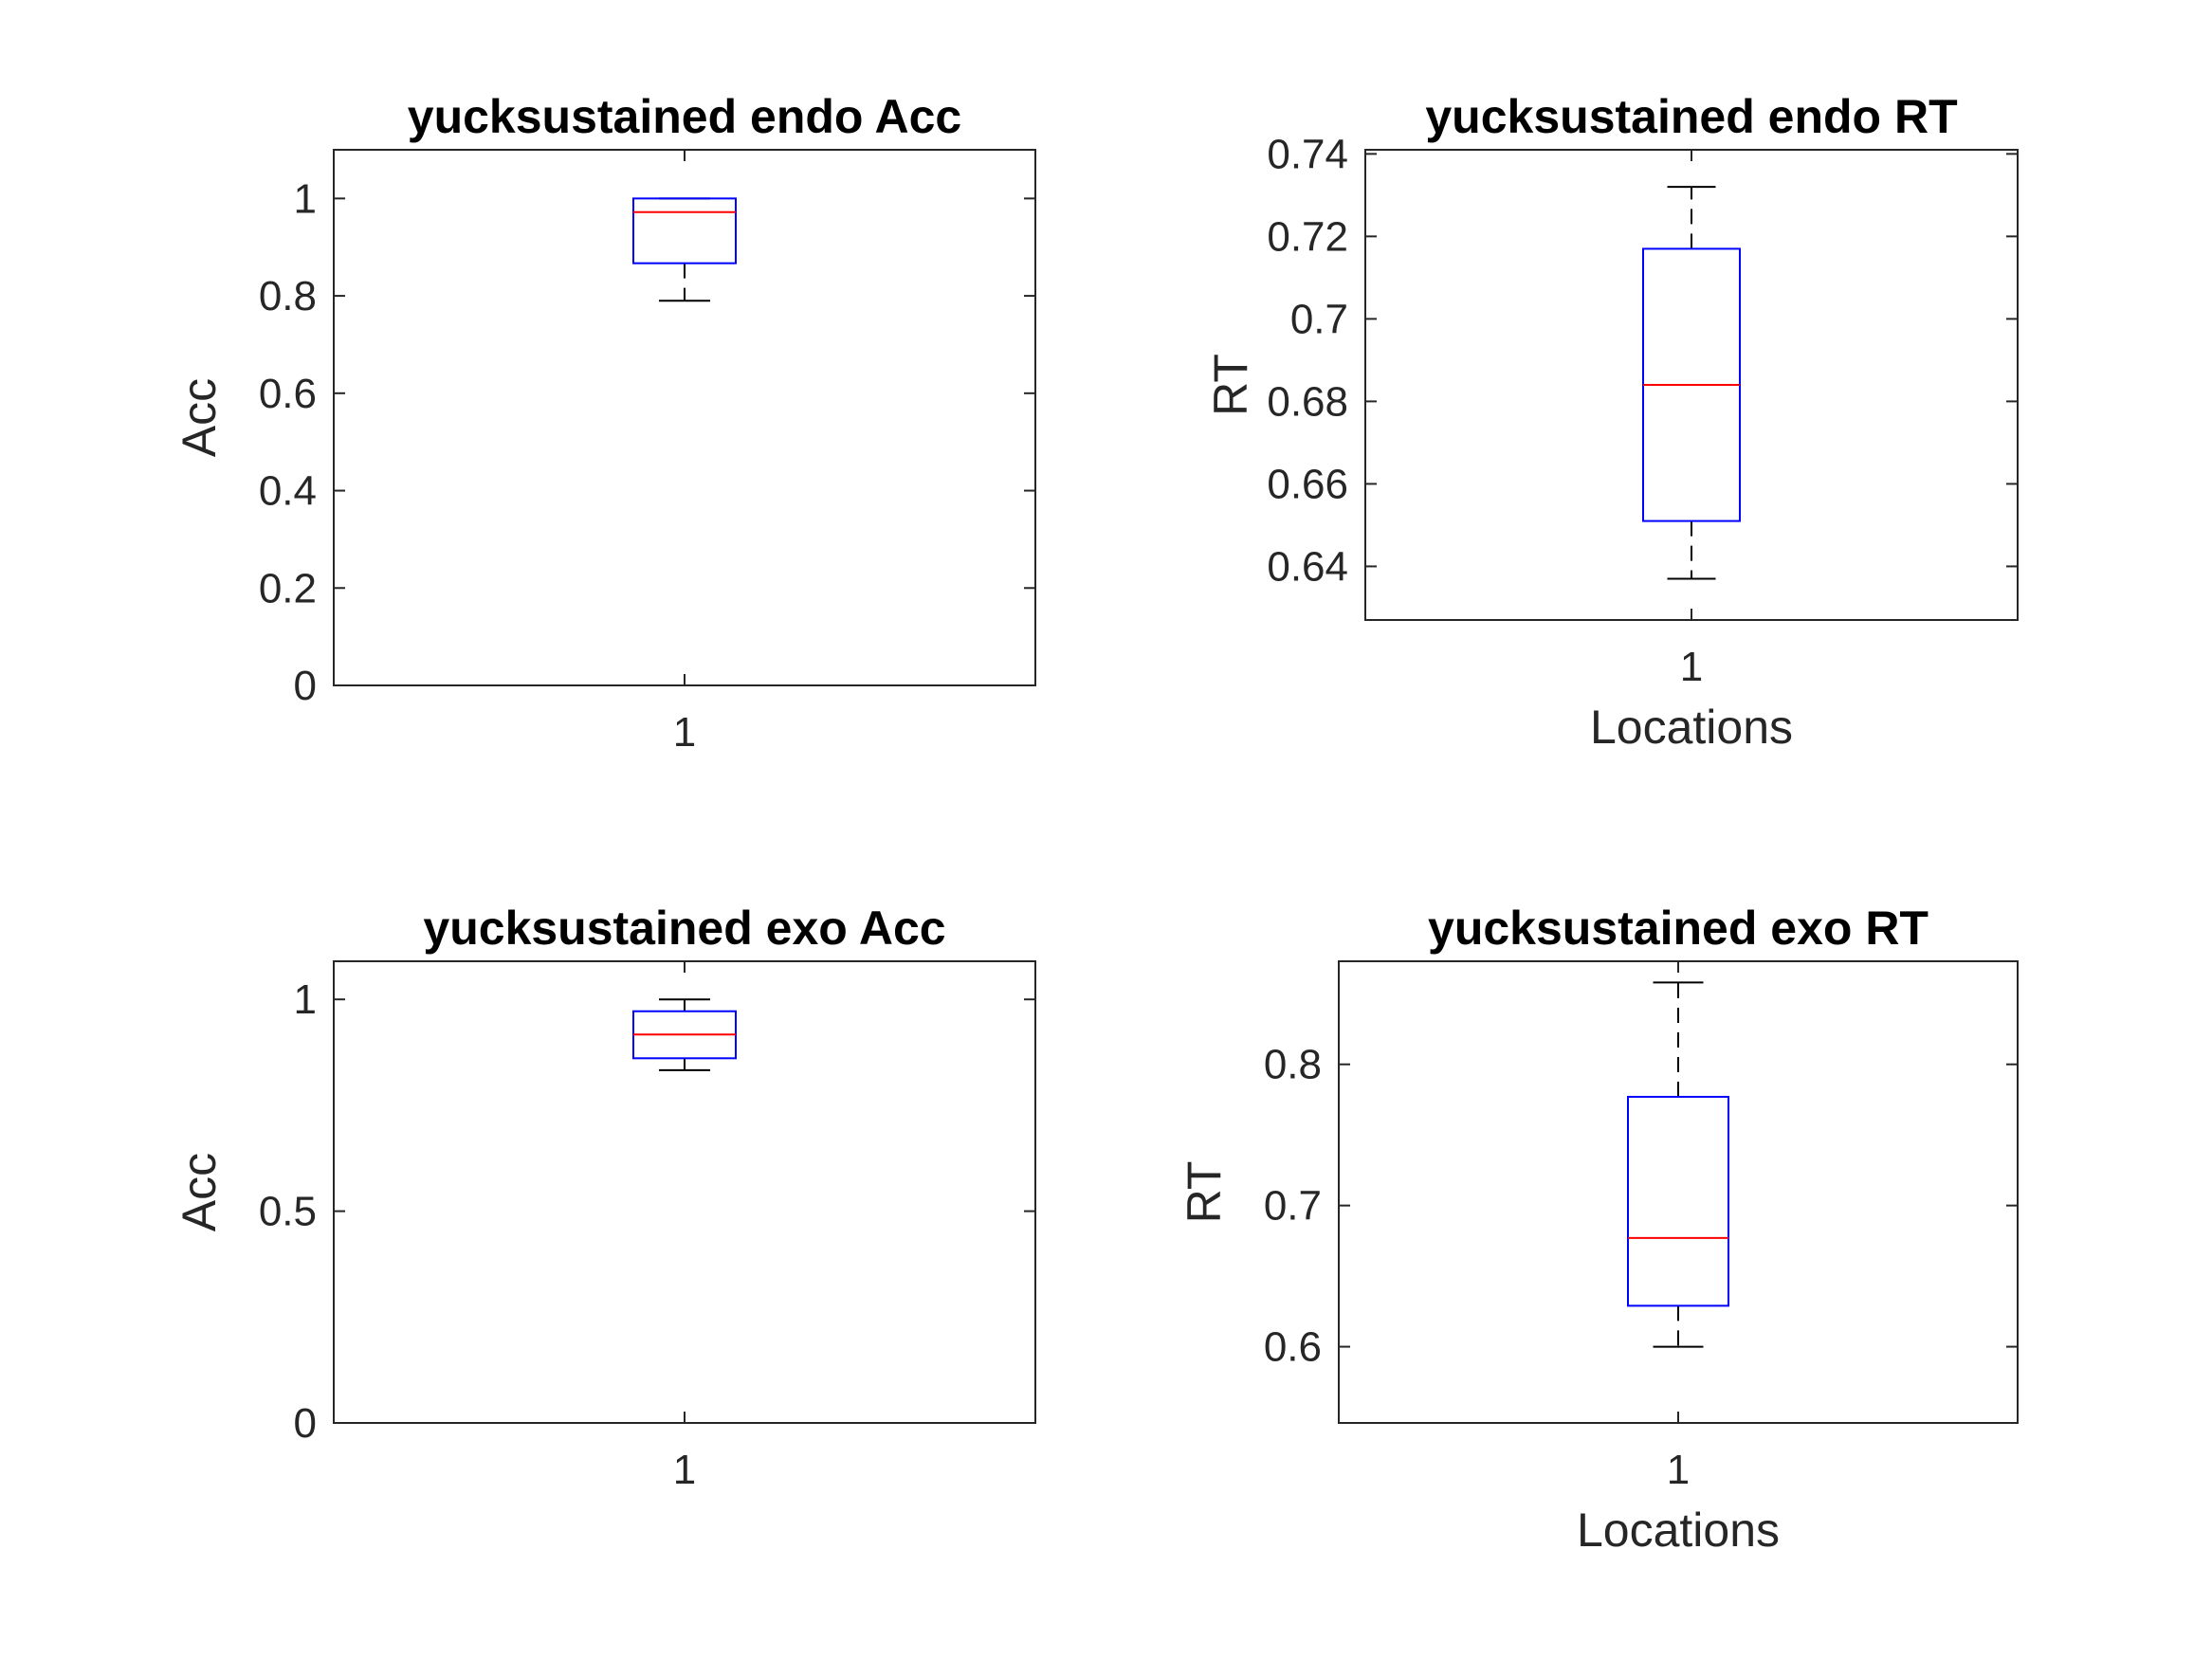  I want to click on y-tick-label: 0.66, so click(1307, 484).